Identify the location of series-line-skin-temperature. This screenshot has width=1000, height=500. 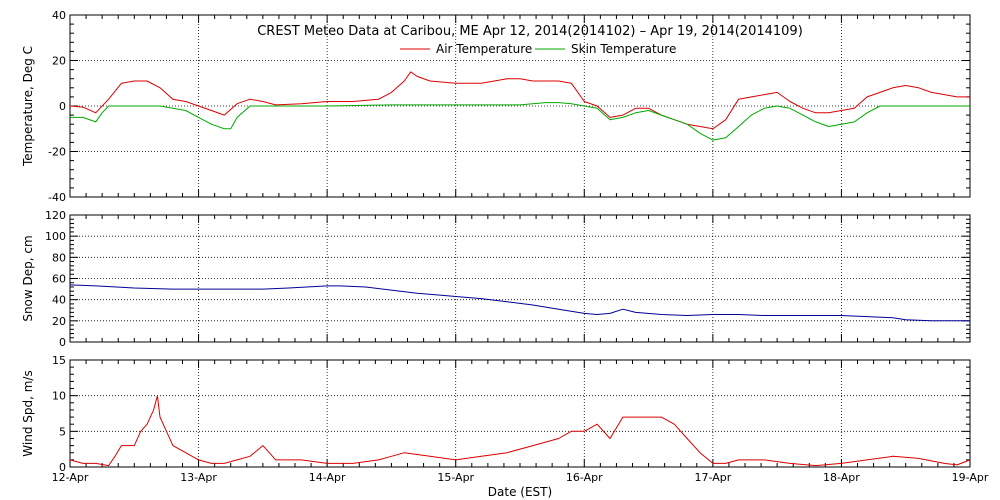
(520, 121).